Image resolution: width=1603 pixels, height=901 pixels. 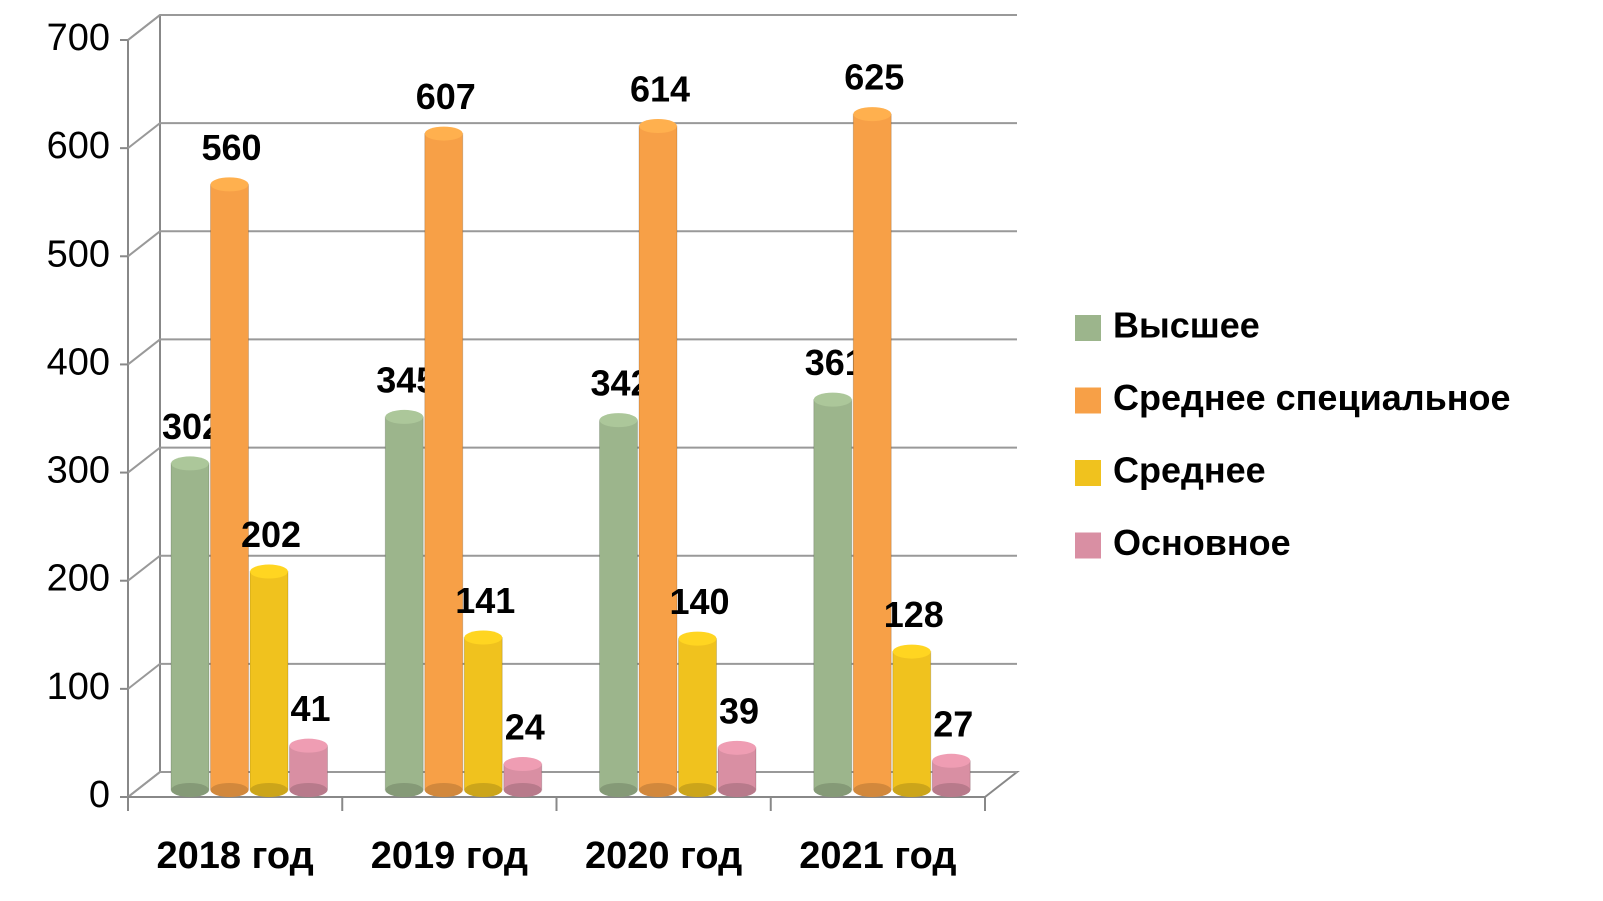 I want to click on data-label: 41, so click(x=310, y=708).